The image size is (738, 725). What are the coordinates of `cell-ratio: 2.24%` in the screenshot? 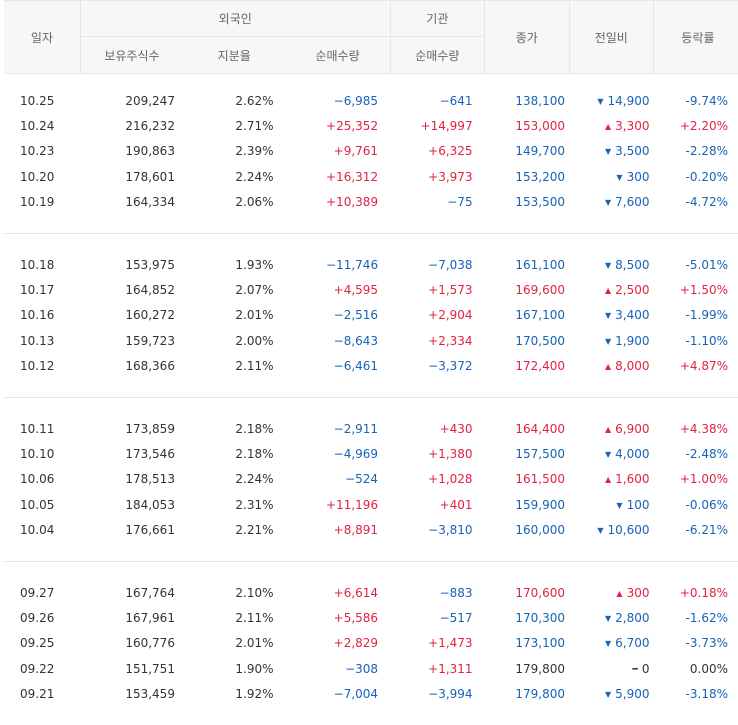 It's located at (254, 479).